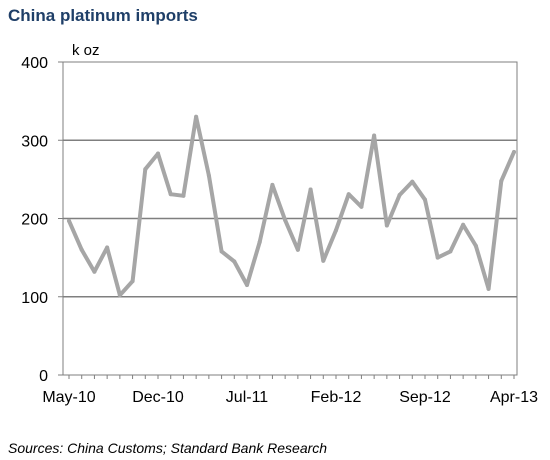 Image resolution: width=550 pixels, height=460 pixels. What do you see at coordinates (247, 397) in the screenshot?
I see `x-tick-label: Jul-11` at bounding box center [247, 397].